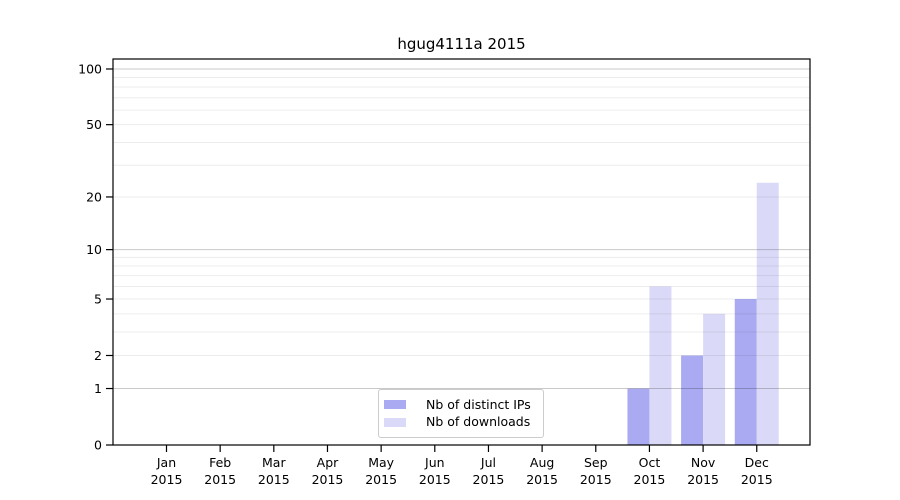 The height and width of the screenshot is (500, 900). Describe the element at coordinates (703, 462) in the screenshot. I see `x-tick-label-month: Nov` at that location.